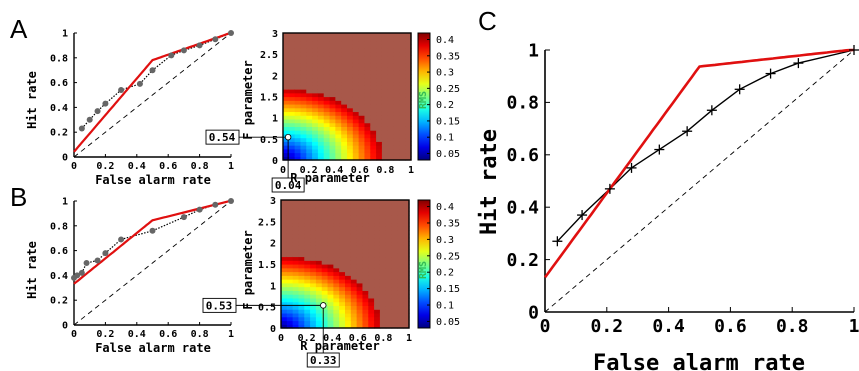 The width and height of the screenshot is (859, 371). Describe the element at coordinates (445, 273) in the screenshot. I see `colorbar-tick-label: 0.2` at that location.